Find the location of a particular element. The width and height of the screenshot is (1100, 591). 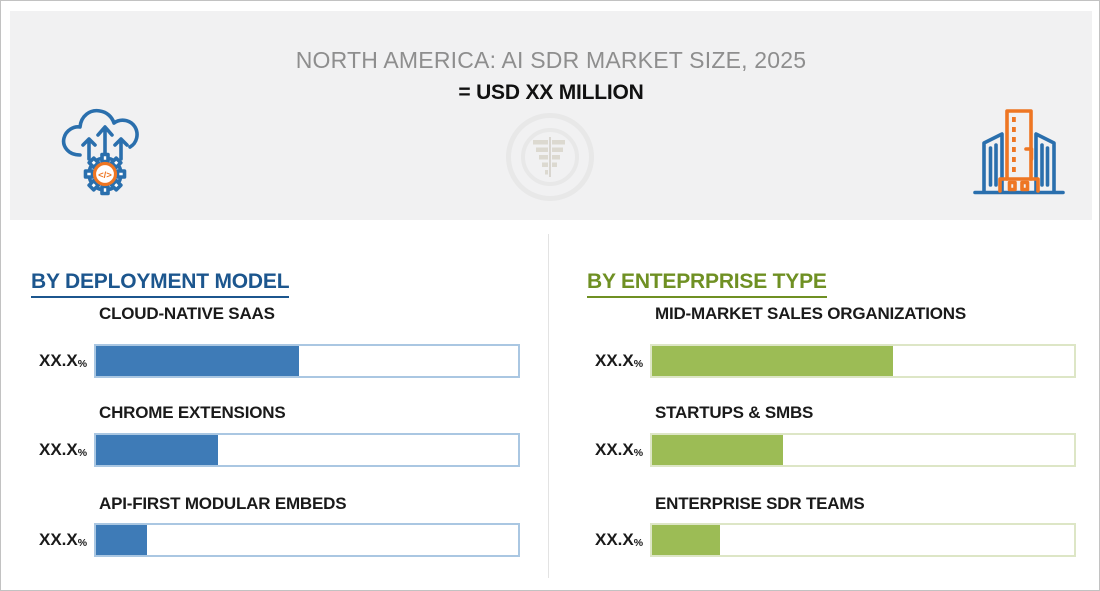

section-heading-enterprise: BY ENTEPRPRISE TYPE is located at coordinates (707, 284).